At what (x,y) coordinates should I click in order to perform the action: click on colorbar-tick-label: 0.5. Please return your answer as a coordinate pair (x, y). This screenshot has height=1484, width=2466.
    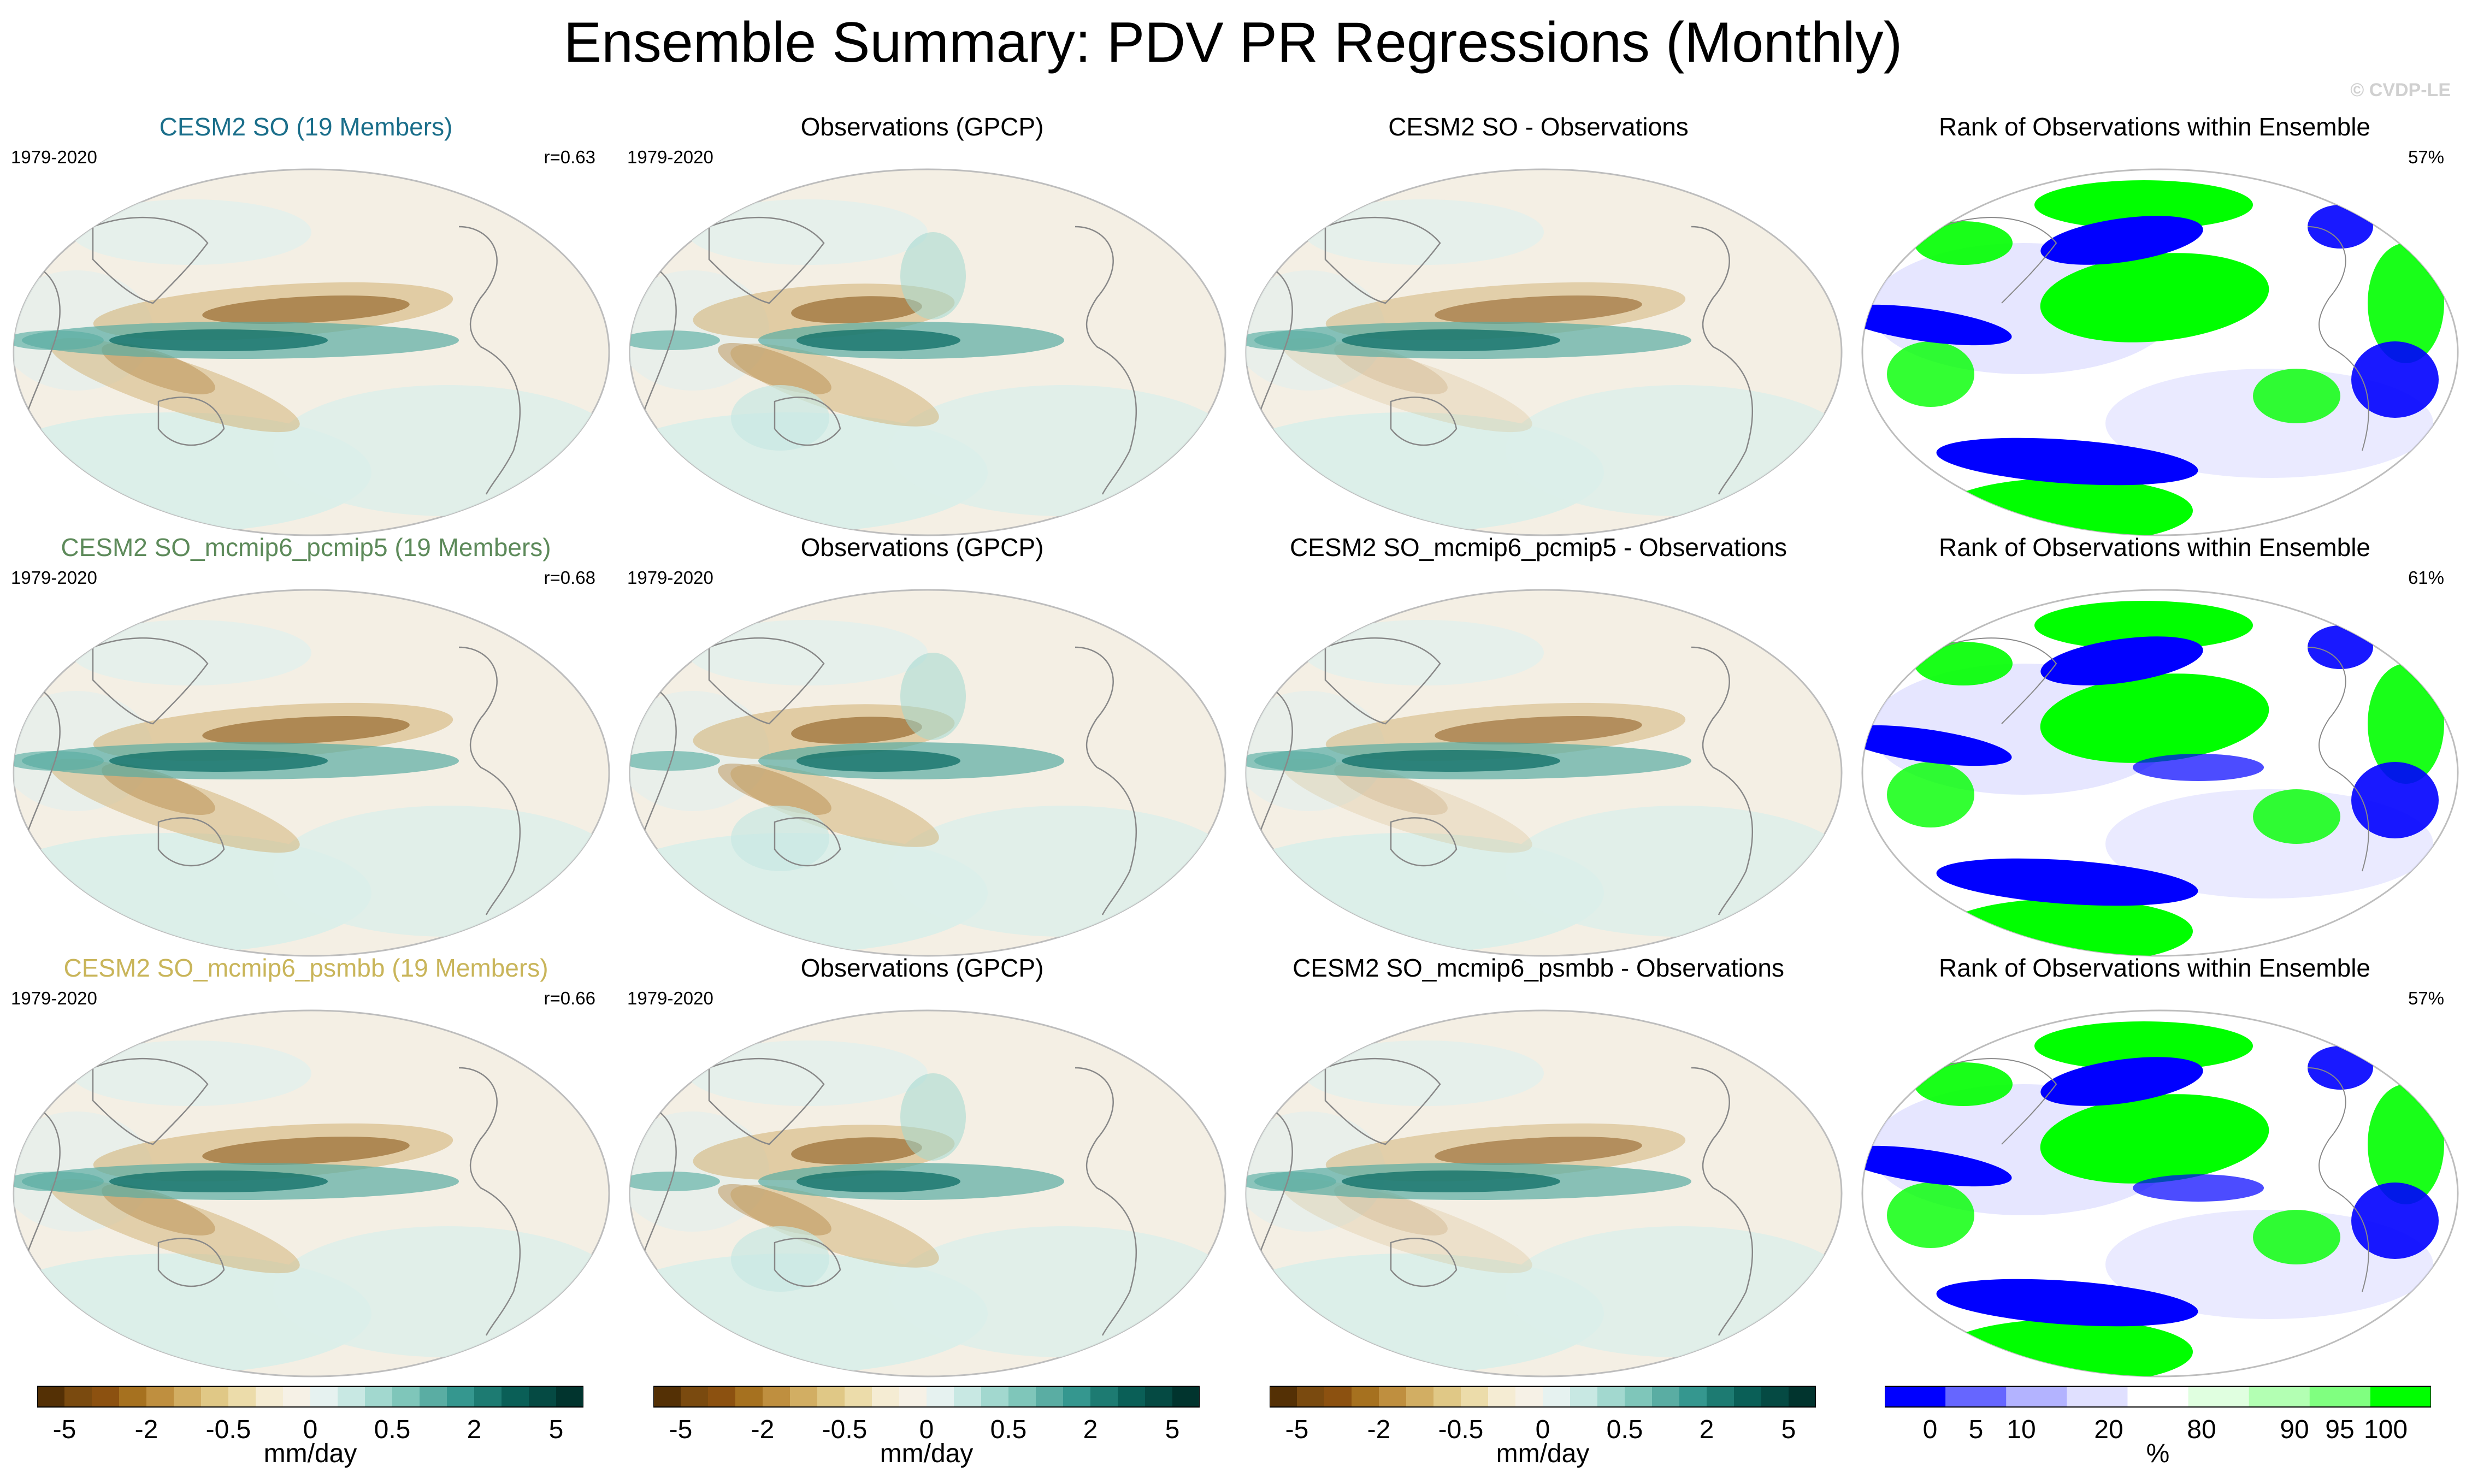
    Looking at the image, I should click on (392, 1429).